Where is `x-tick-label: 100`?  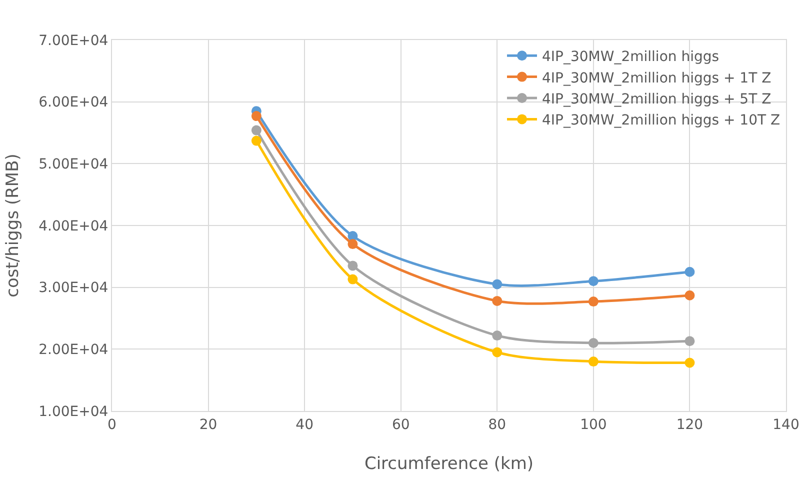 x-tick-label: 100 is located at coordinates (593, 424).